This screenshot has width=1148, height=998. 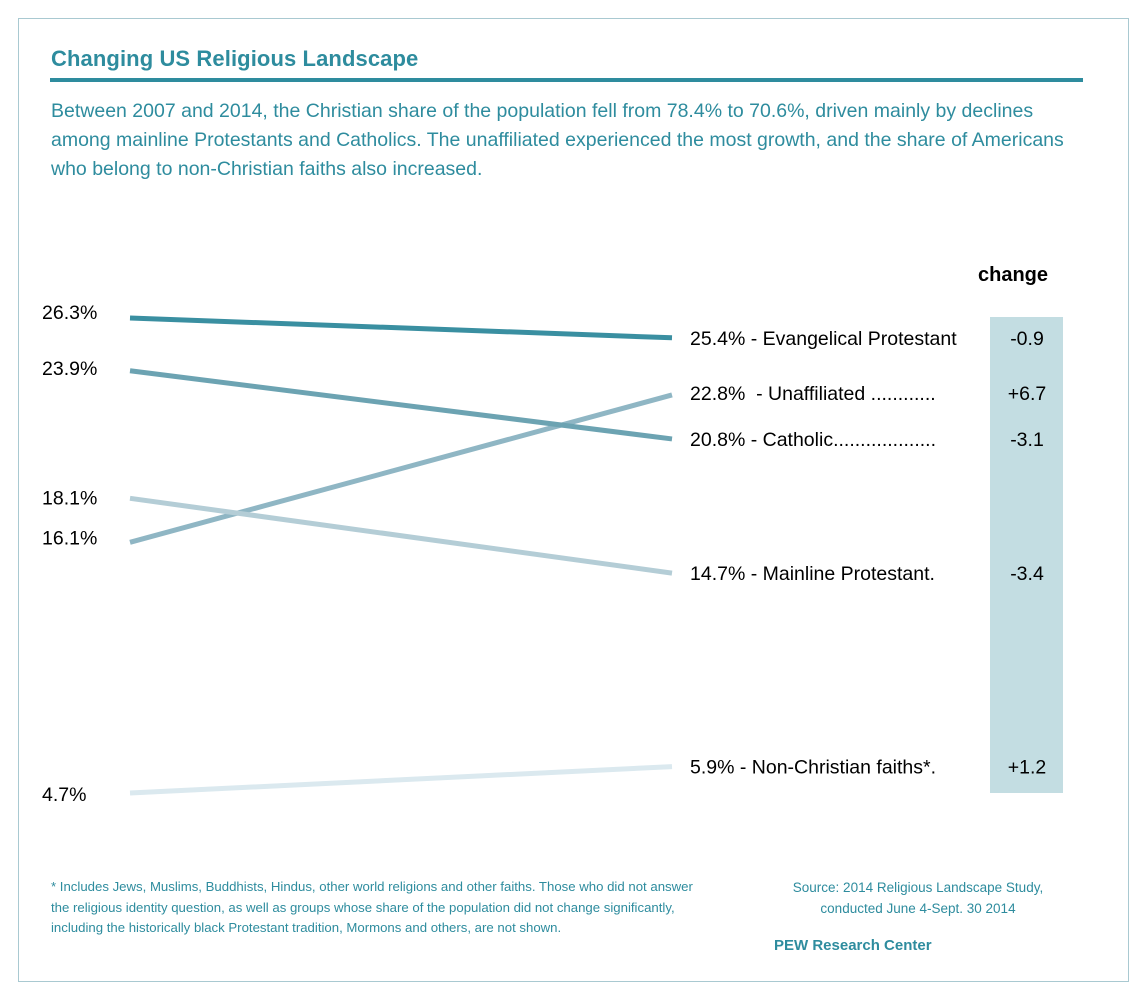 What do you see at coordinates (853, 945) in the screenshot?
I see `brand-logo-text: PEW Research Center` at bounding box center [853, 945].